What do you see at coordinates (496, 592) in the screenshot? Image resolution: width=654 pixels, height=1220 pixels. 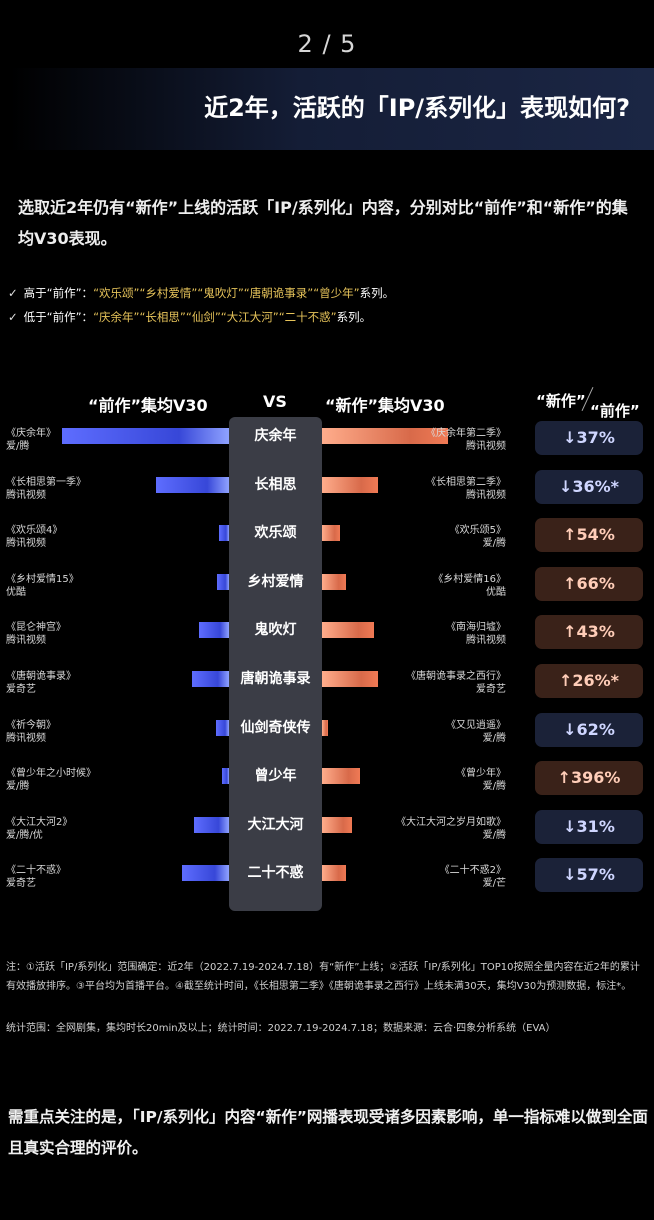 I see `new-platform: 优酷` at bounding box center [496, 592].